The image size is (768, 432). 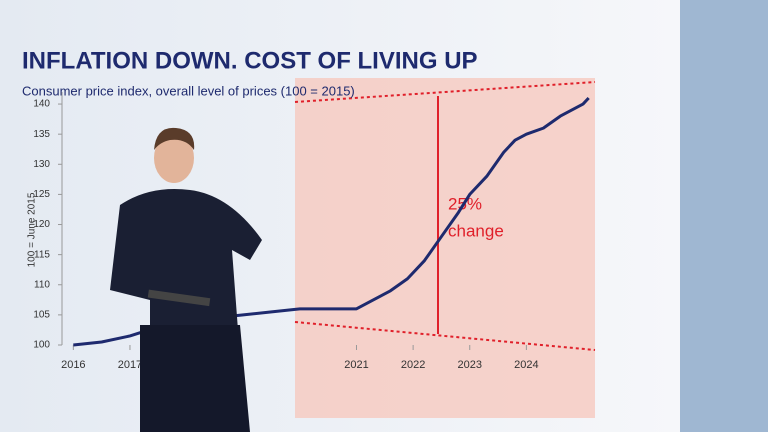 What do you see at coordinates (179, 298) in the screenshot?
I see `tablet` at bounding box center [179, 298].